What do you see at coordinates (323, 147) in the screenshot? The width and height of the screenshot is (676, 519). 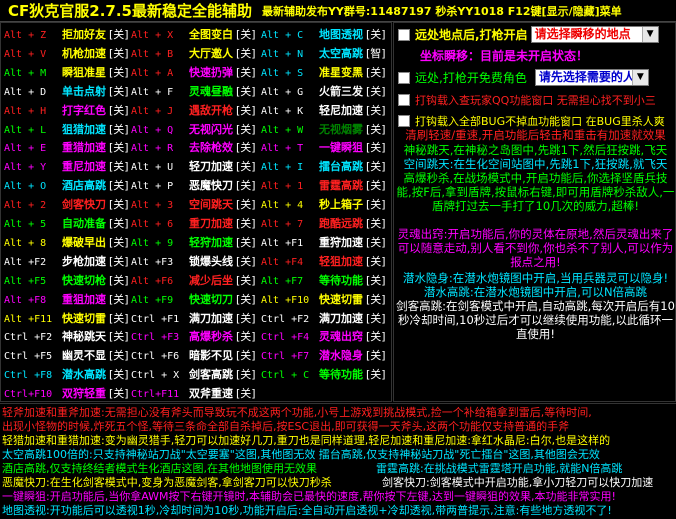 I see `hotkey-item: Alt + T 一键瞬狙 [关]` at bounding box center [323, 147].